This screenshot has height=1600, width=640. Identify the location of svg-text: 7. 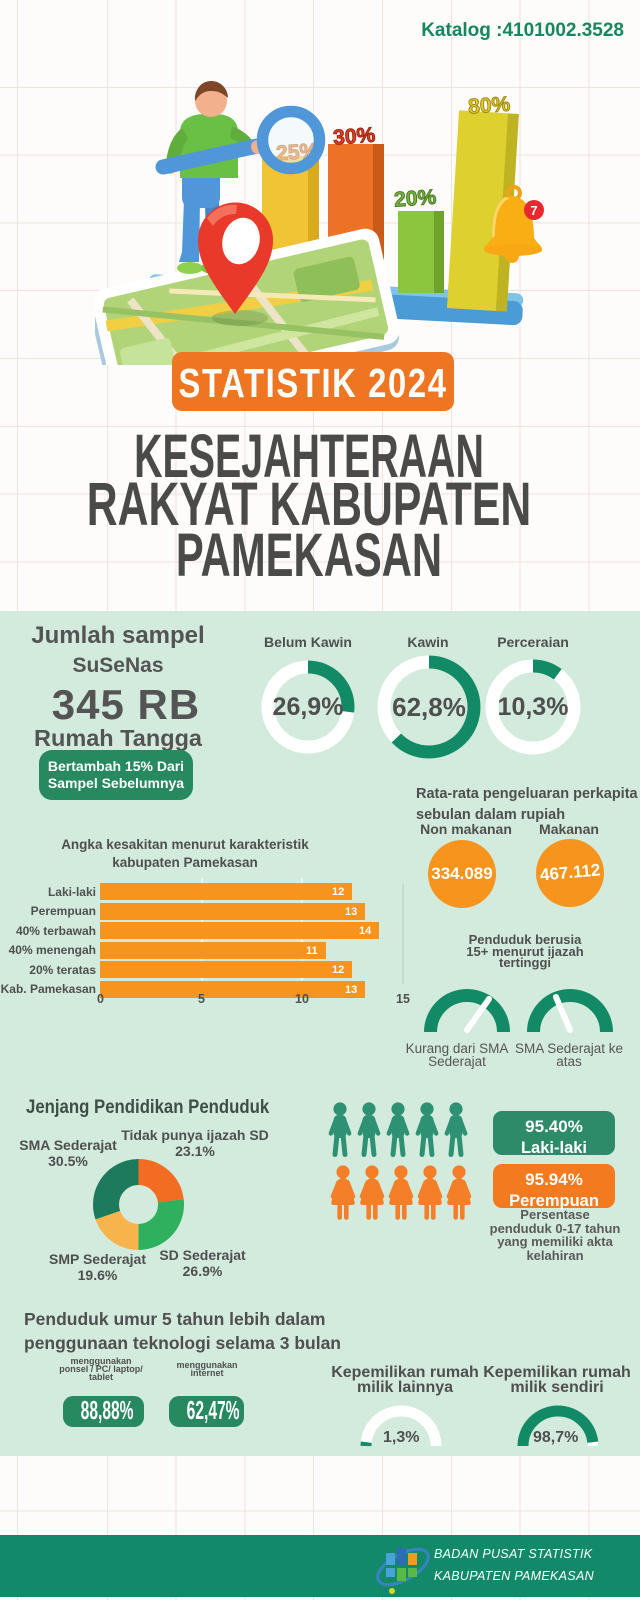
(533, 210).